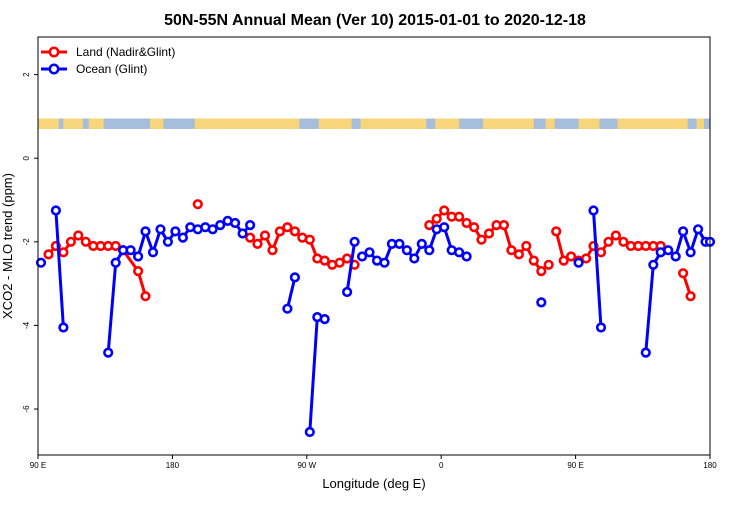  Describe the element at coordinates (54, 52) in the screenshot. I see `legend-land-marker` at that location.